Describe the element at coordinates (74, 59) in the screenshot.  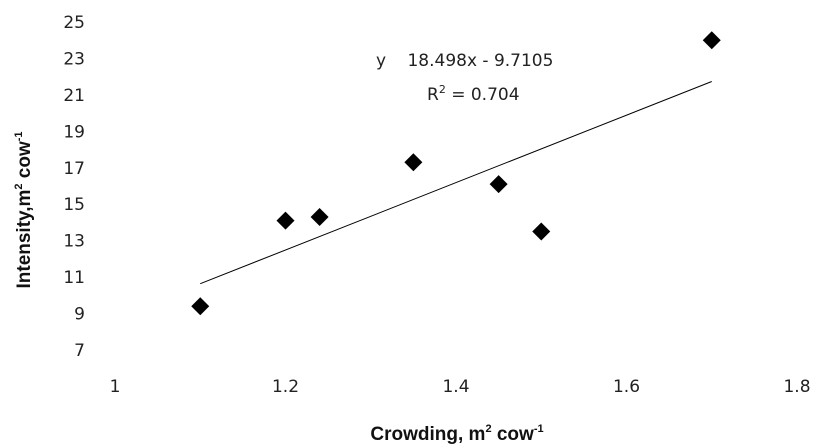
I see `y-tick-label: 23` at that location.